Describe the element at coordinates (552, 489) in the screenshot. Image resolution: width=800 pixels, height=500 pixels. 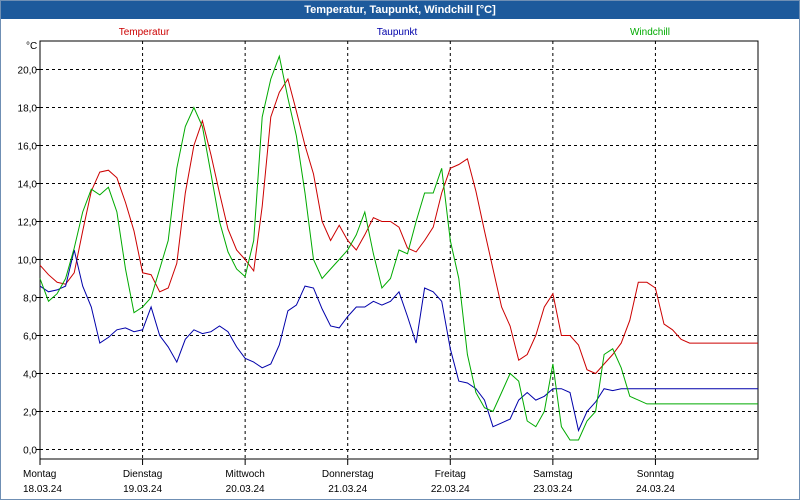
I see `x-tick-date: 23.03.24` at that location.